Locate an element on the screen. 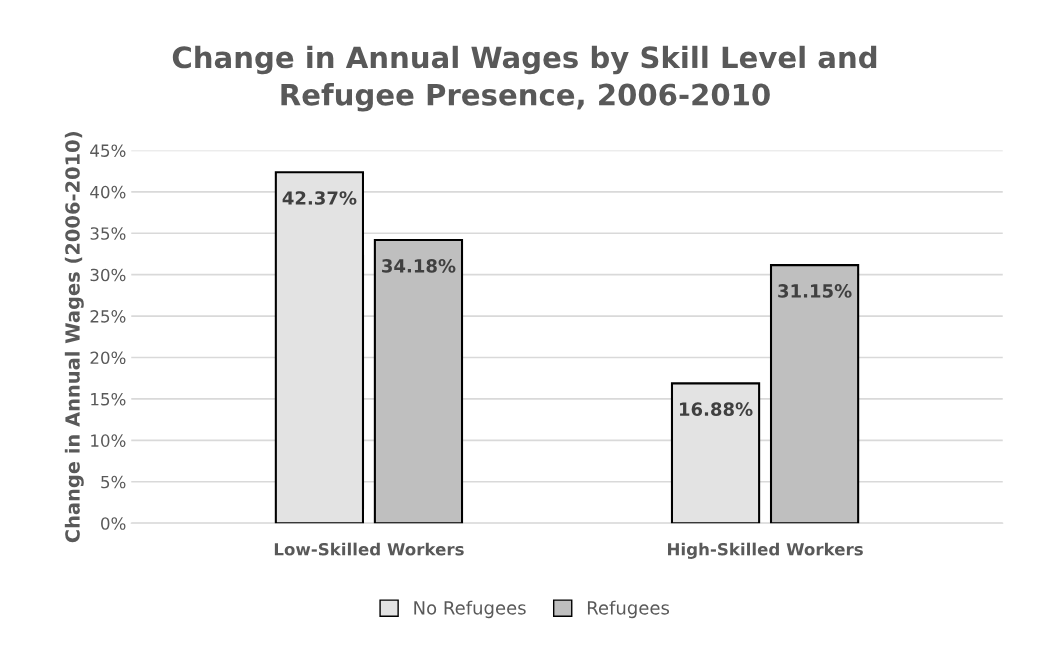  data-label: 31.15% is located at coordinates (815, 291).